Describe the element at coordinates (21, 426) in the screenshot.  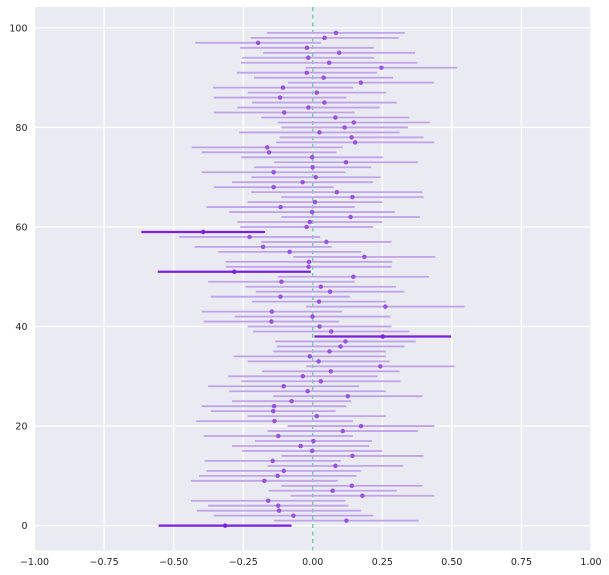
I see `y-tick-label: 20` at that location.